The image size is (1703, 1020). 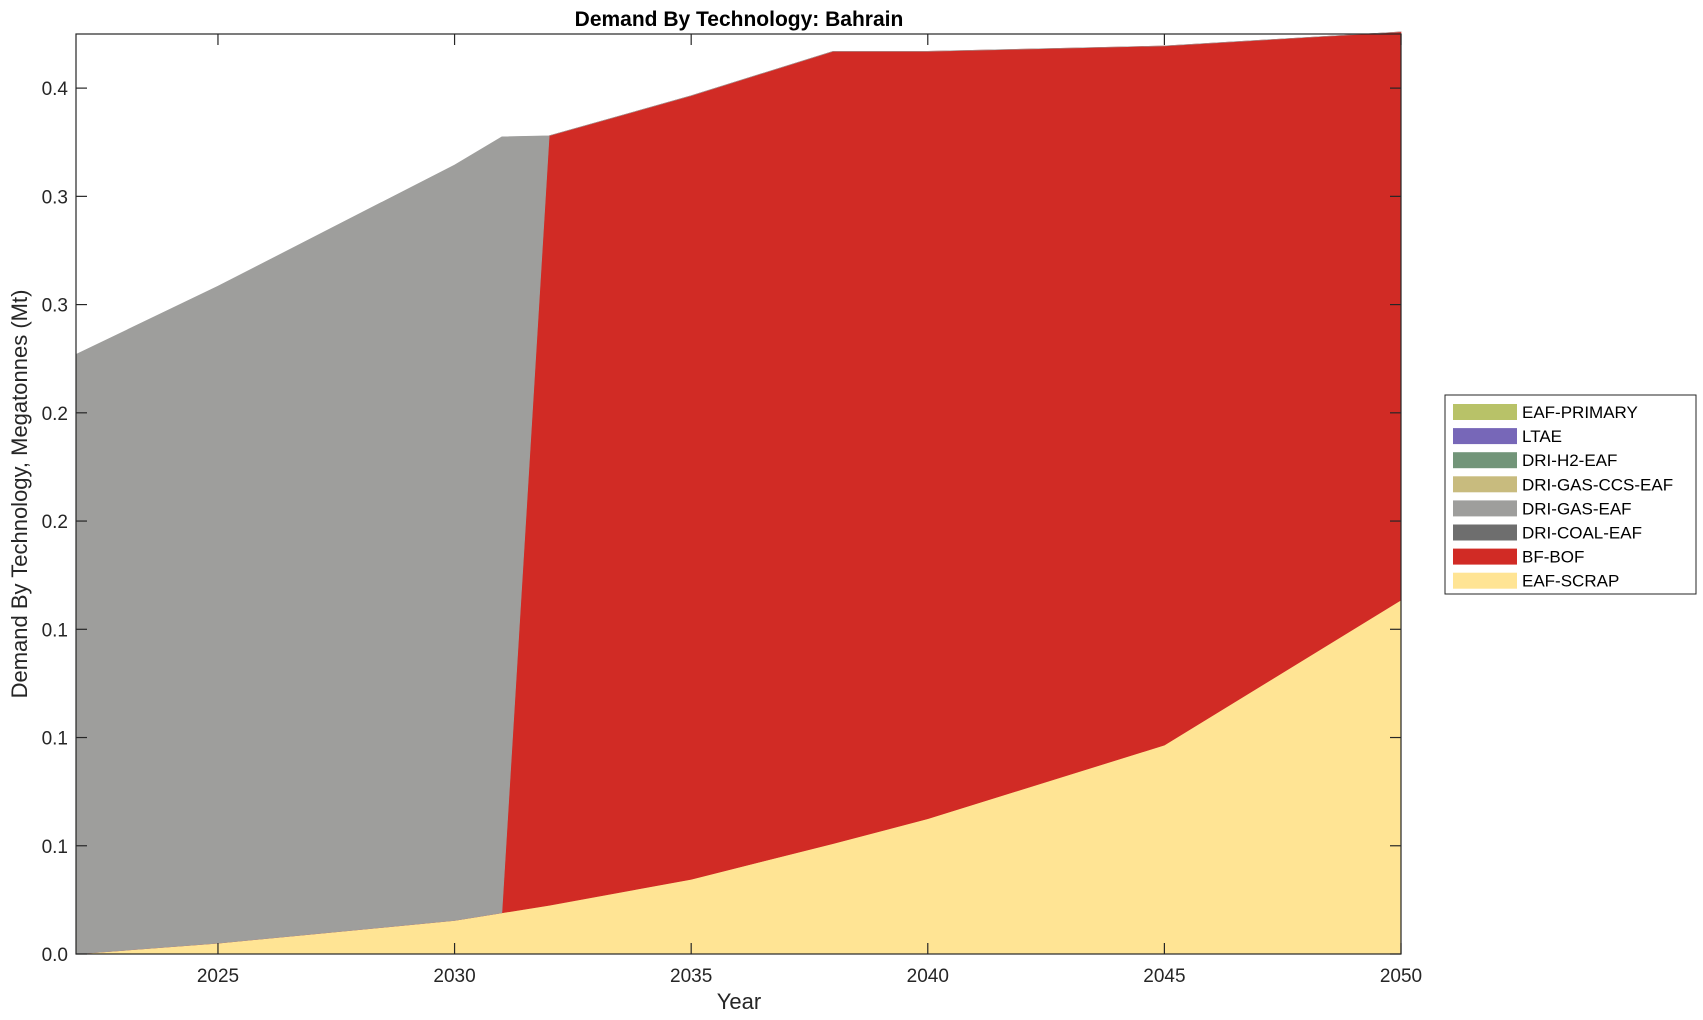 I want to click on y-axis-label: Demand By Technology, Megatonnes (Mt), so click(x=19, y=494).